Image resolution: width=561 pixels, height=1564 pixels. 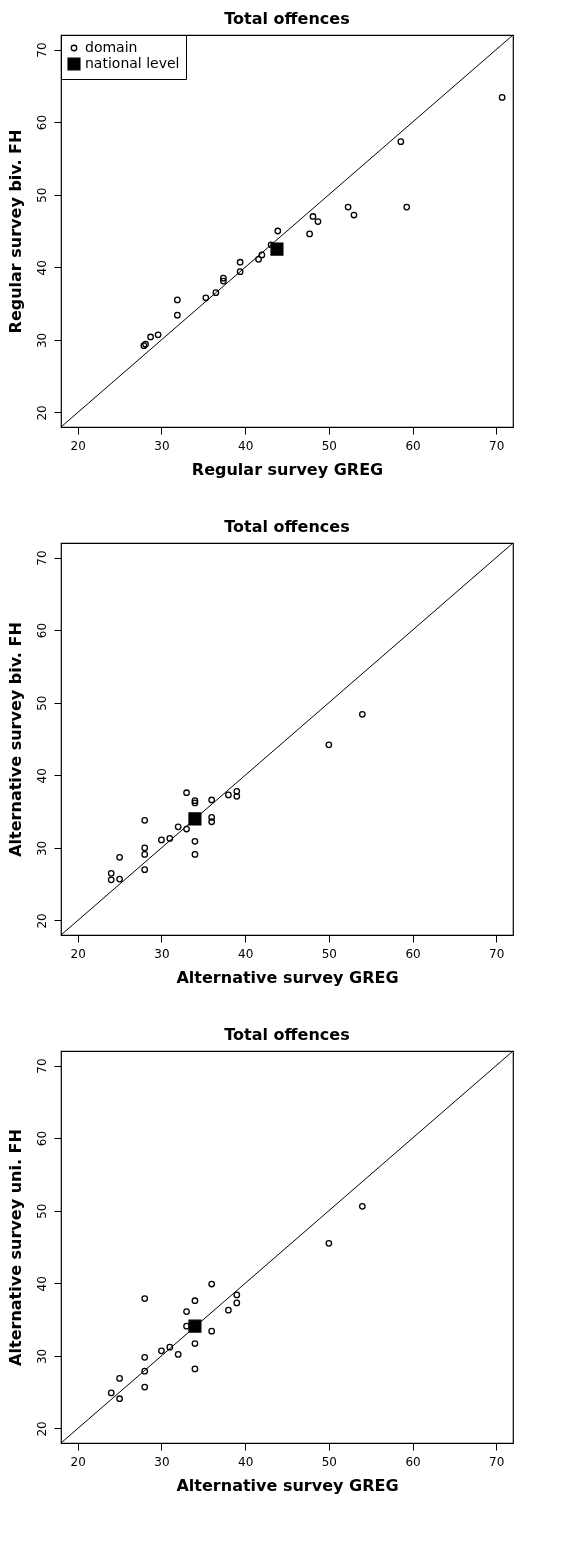 What do you see at coordinates (111, 47) in the screenshot?
I see `legend-label: domain` at bounding box center [111, 47].